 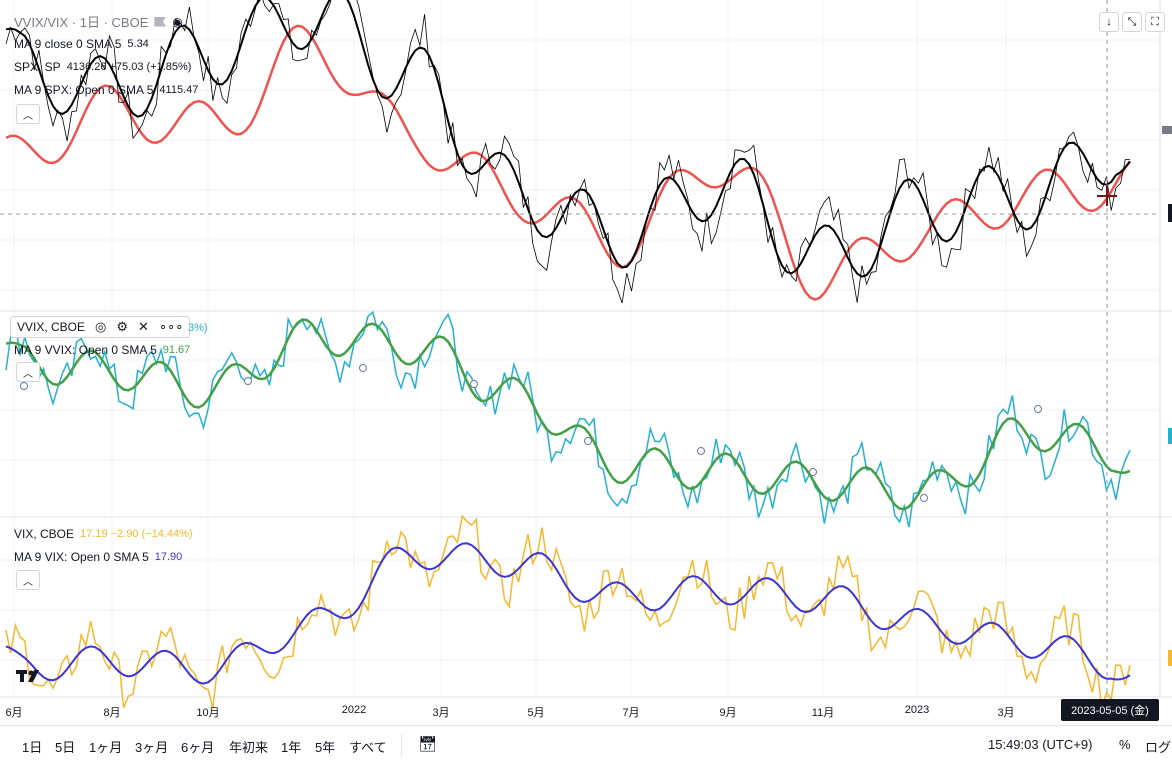 I want to click on close-icon: ✕, so click(x=143, y=326).